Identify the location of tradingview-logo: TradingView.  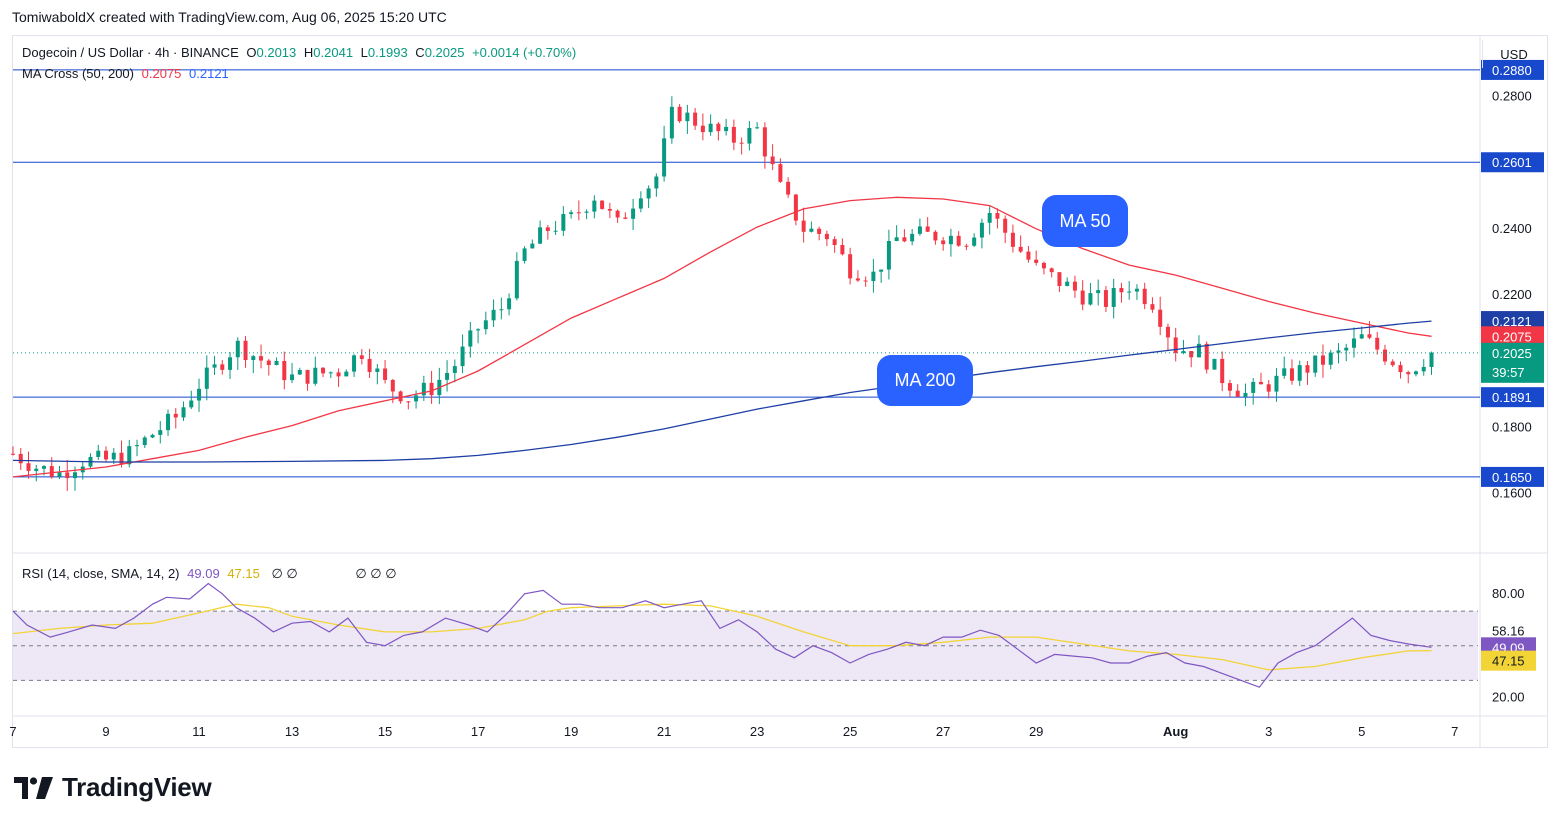
(113, 787).